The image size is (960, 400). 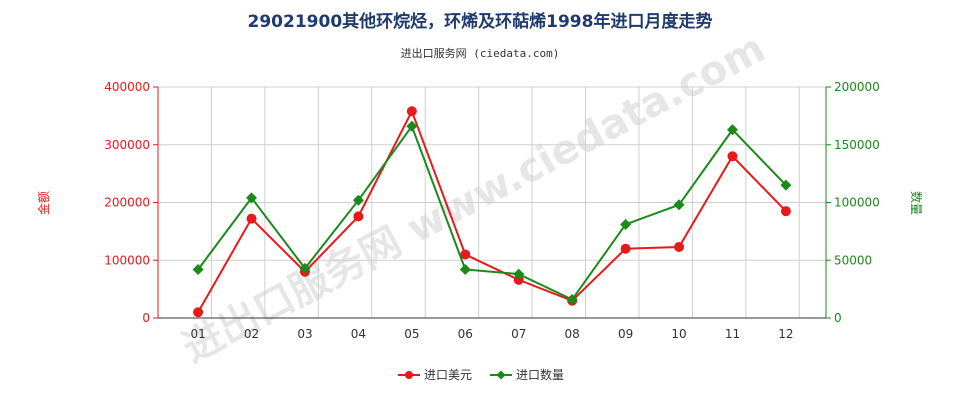 I want to click on left-tick-label: 300000, so click(x=127, y=145).